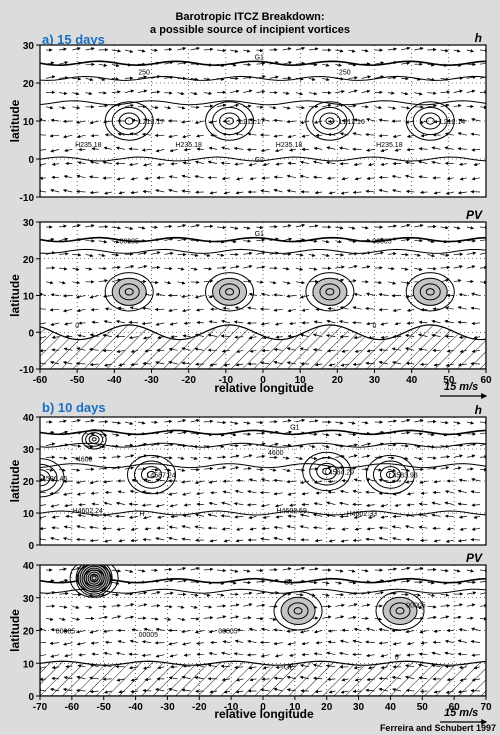 The height and width of the screenshot is (735, 500). I want to click on x-tick-label: -60, so click(72, 707).